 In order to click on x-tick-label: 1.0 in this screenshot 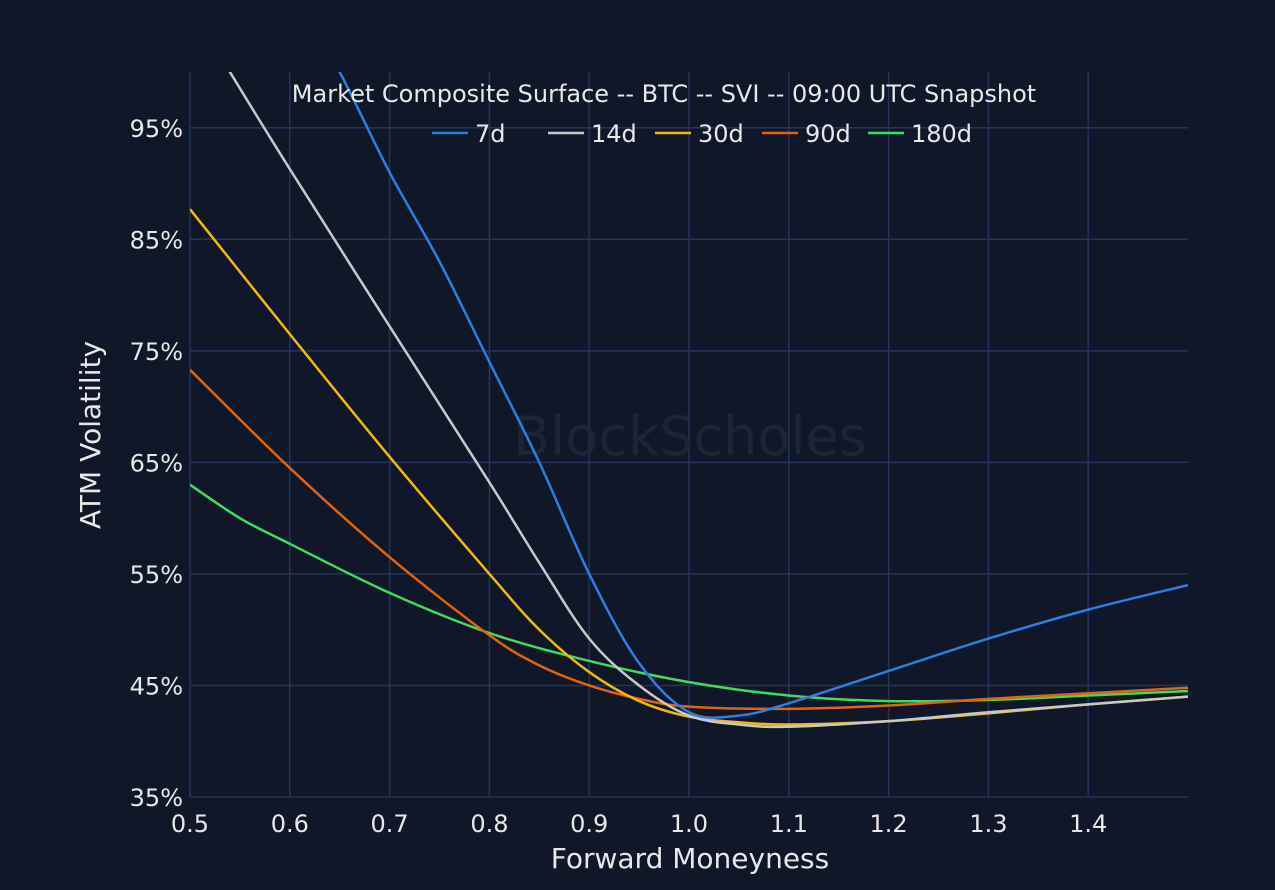, I will do `click(689, 824)`.